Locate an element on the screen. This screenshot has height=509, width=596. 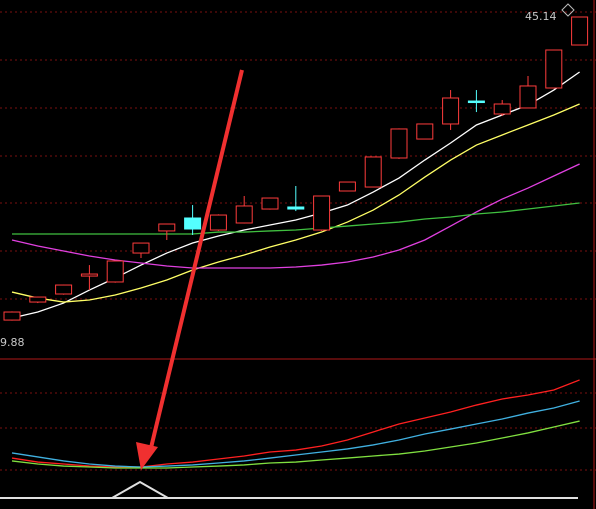
low-label: 9.88 is located at coordinates (12, 342).